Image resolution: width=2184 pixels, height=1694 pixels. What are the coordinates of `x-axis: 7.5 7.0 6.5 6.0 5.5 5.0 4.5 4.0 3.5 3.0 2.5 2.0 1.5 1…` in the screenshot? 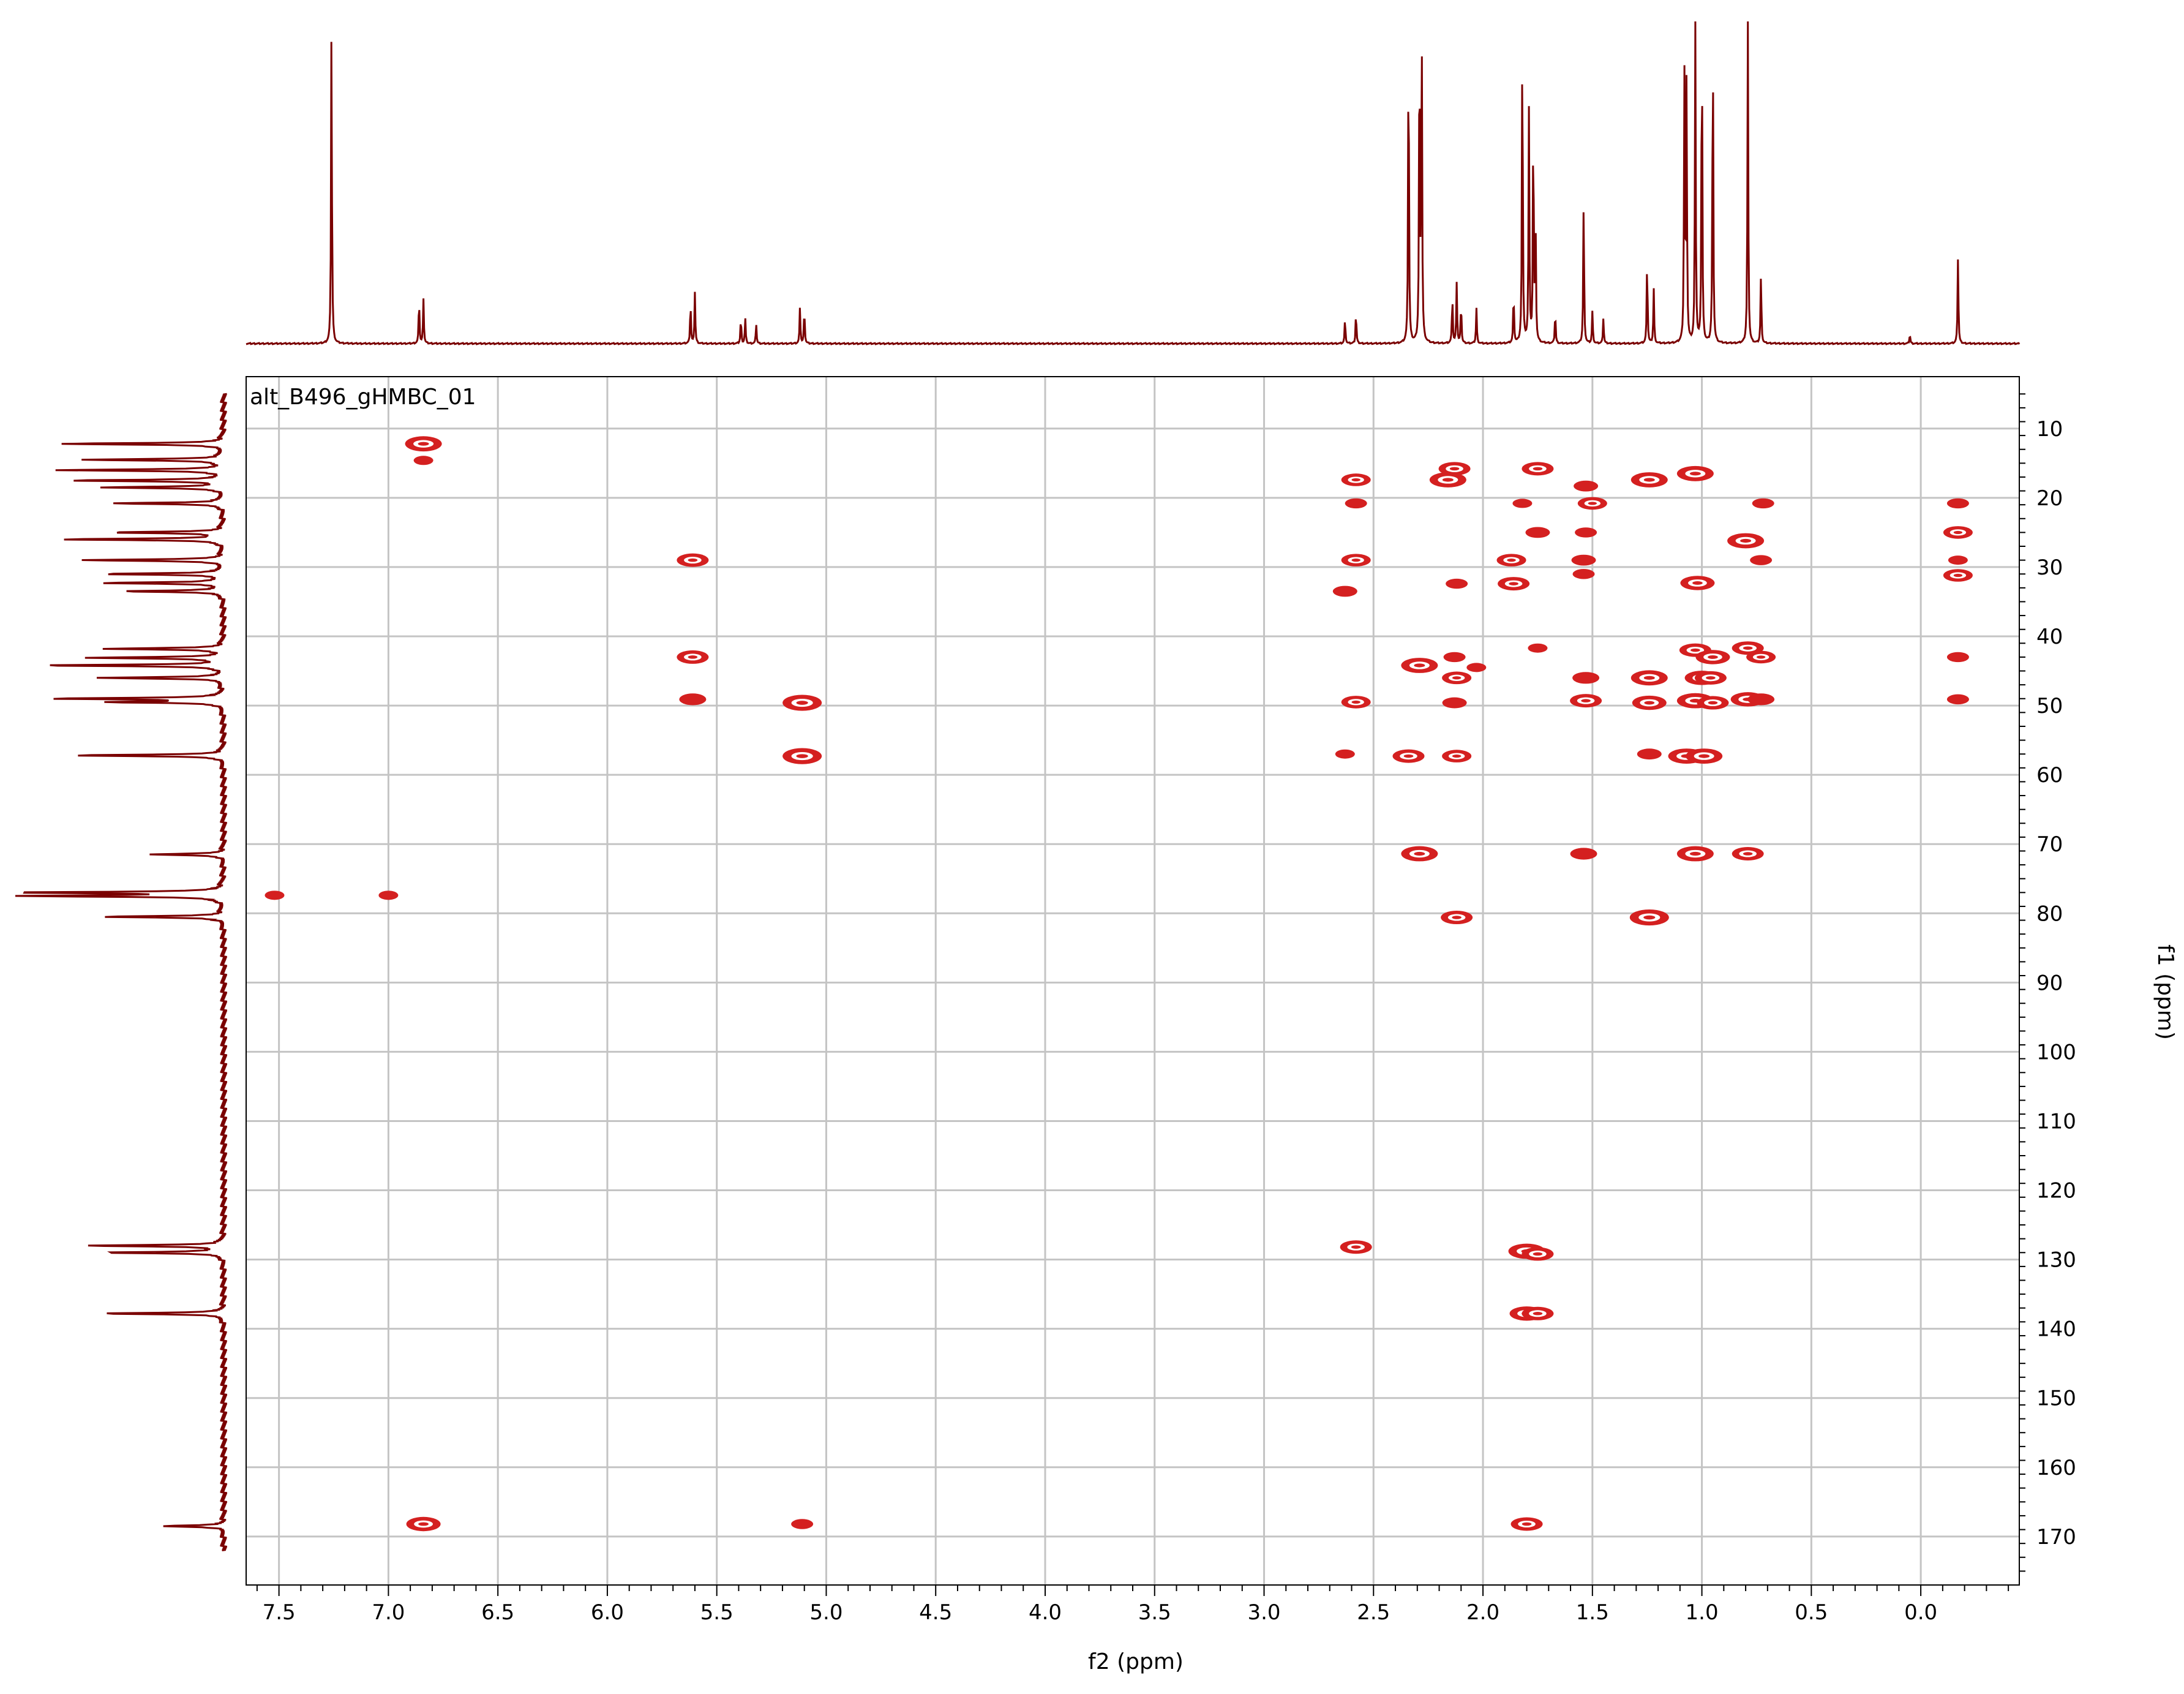 It's located at (1132, 1605).